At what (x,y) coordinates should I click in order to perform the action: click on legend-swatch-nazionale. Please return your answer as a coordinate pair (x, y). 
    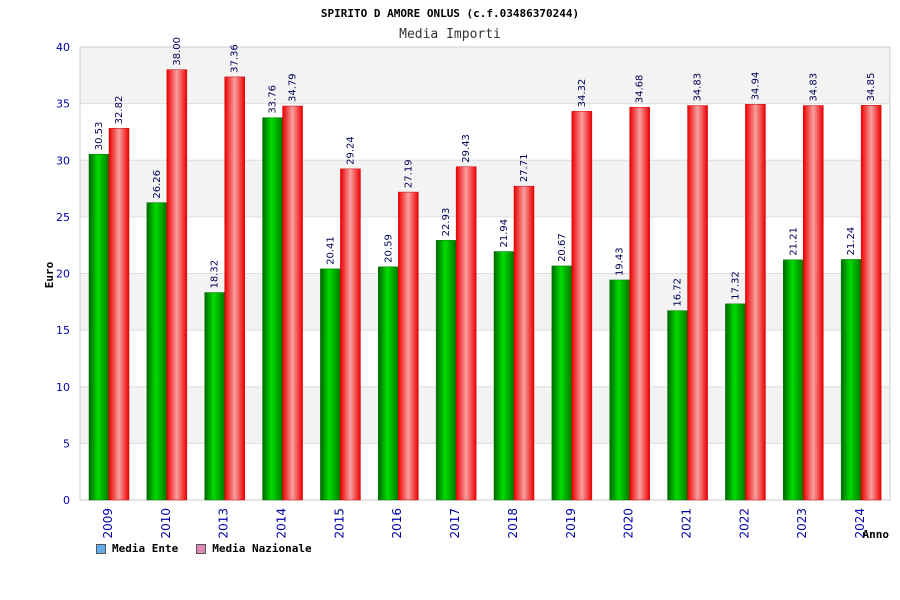
    Looking at the image, I should click on (201, 548).